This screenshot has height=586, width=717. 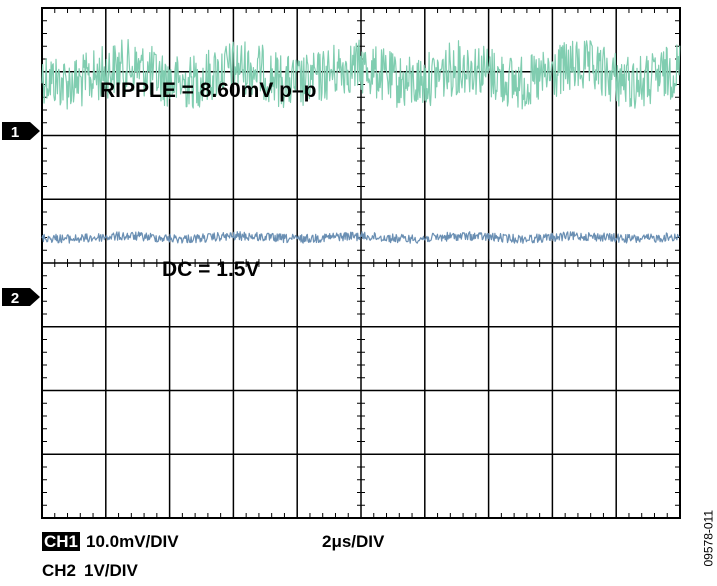 I want to click on ch1-settings: CH1 10.0mV/DIV, so click(x=110, y=542).